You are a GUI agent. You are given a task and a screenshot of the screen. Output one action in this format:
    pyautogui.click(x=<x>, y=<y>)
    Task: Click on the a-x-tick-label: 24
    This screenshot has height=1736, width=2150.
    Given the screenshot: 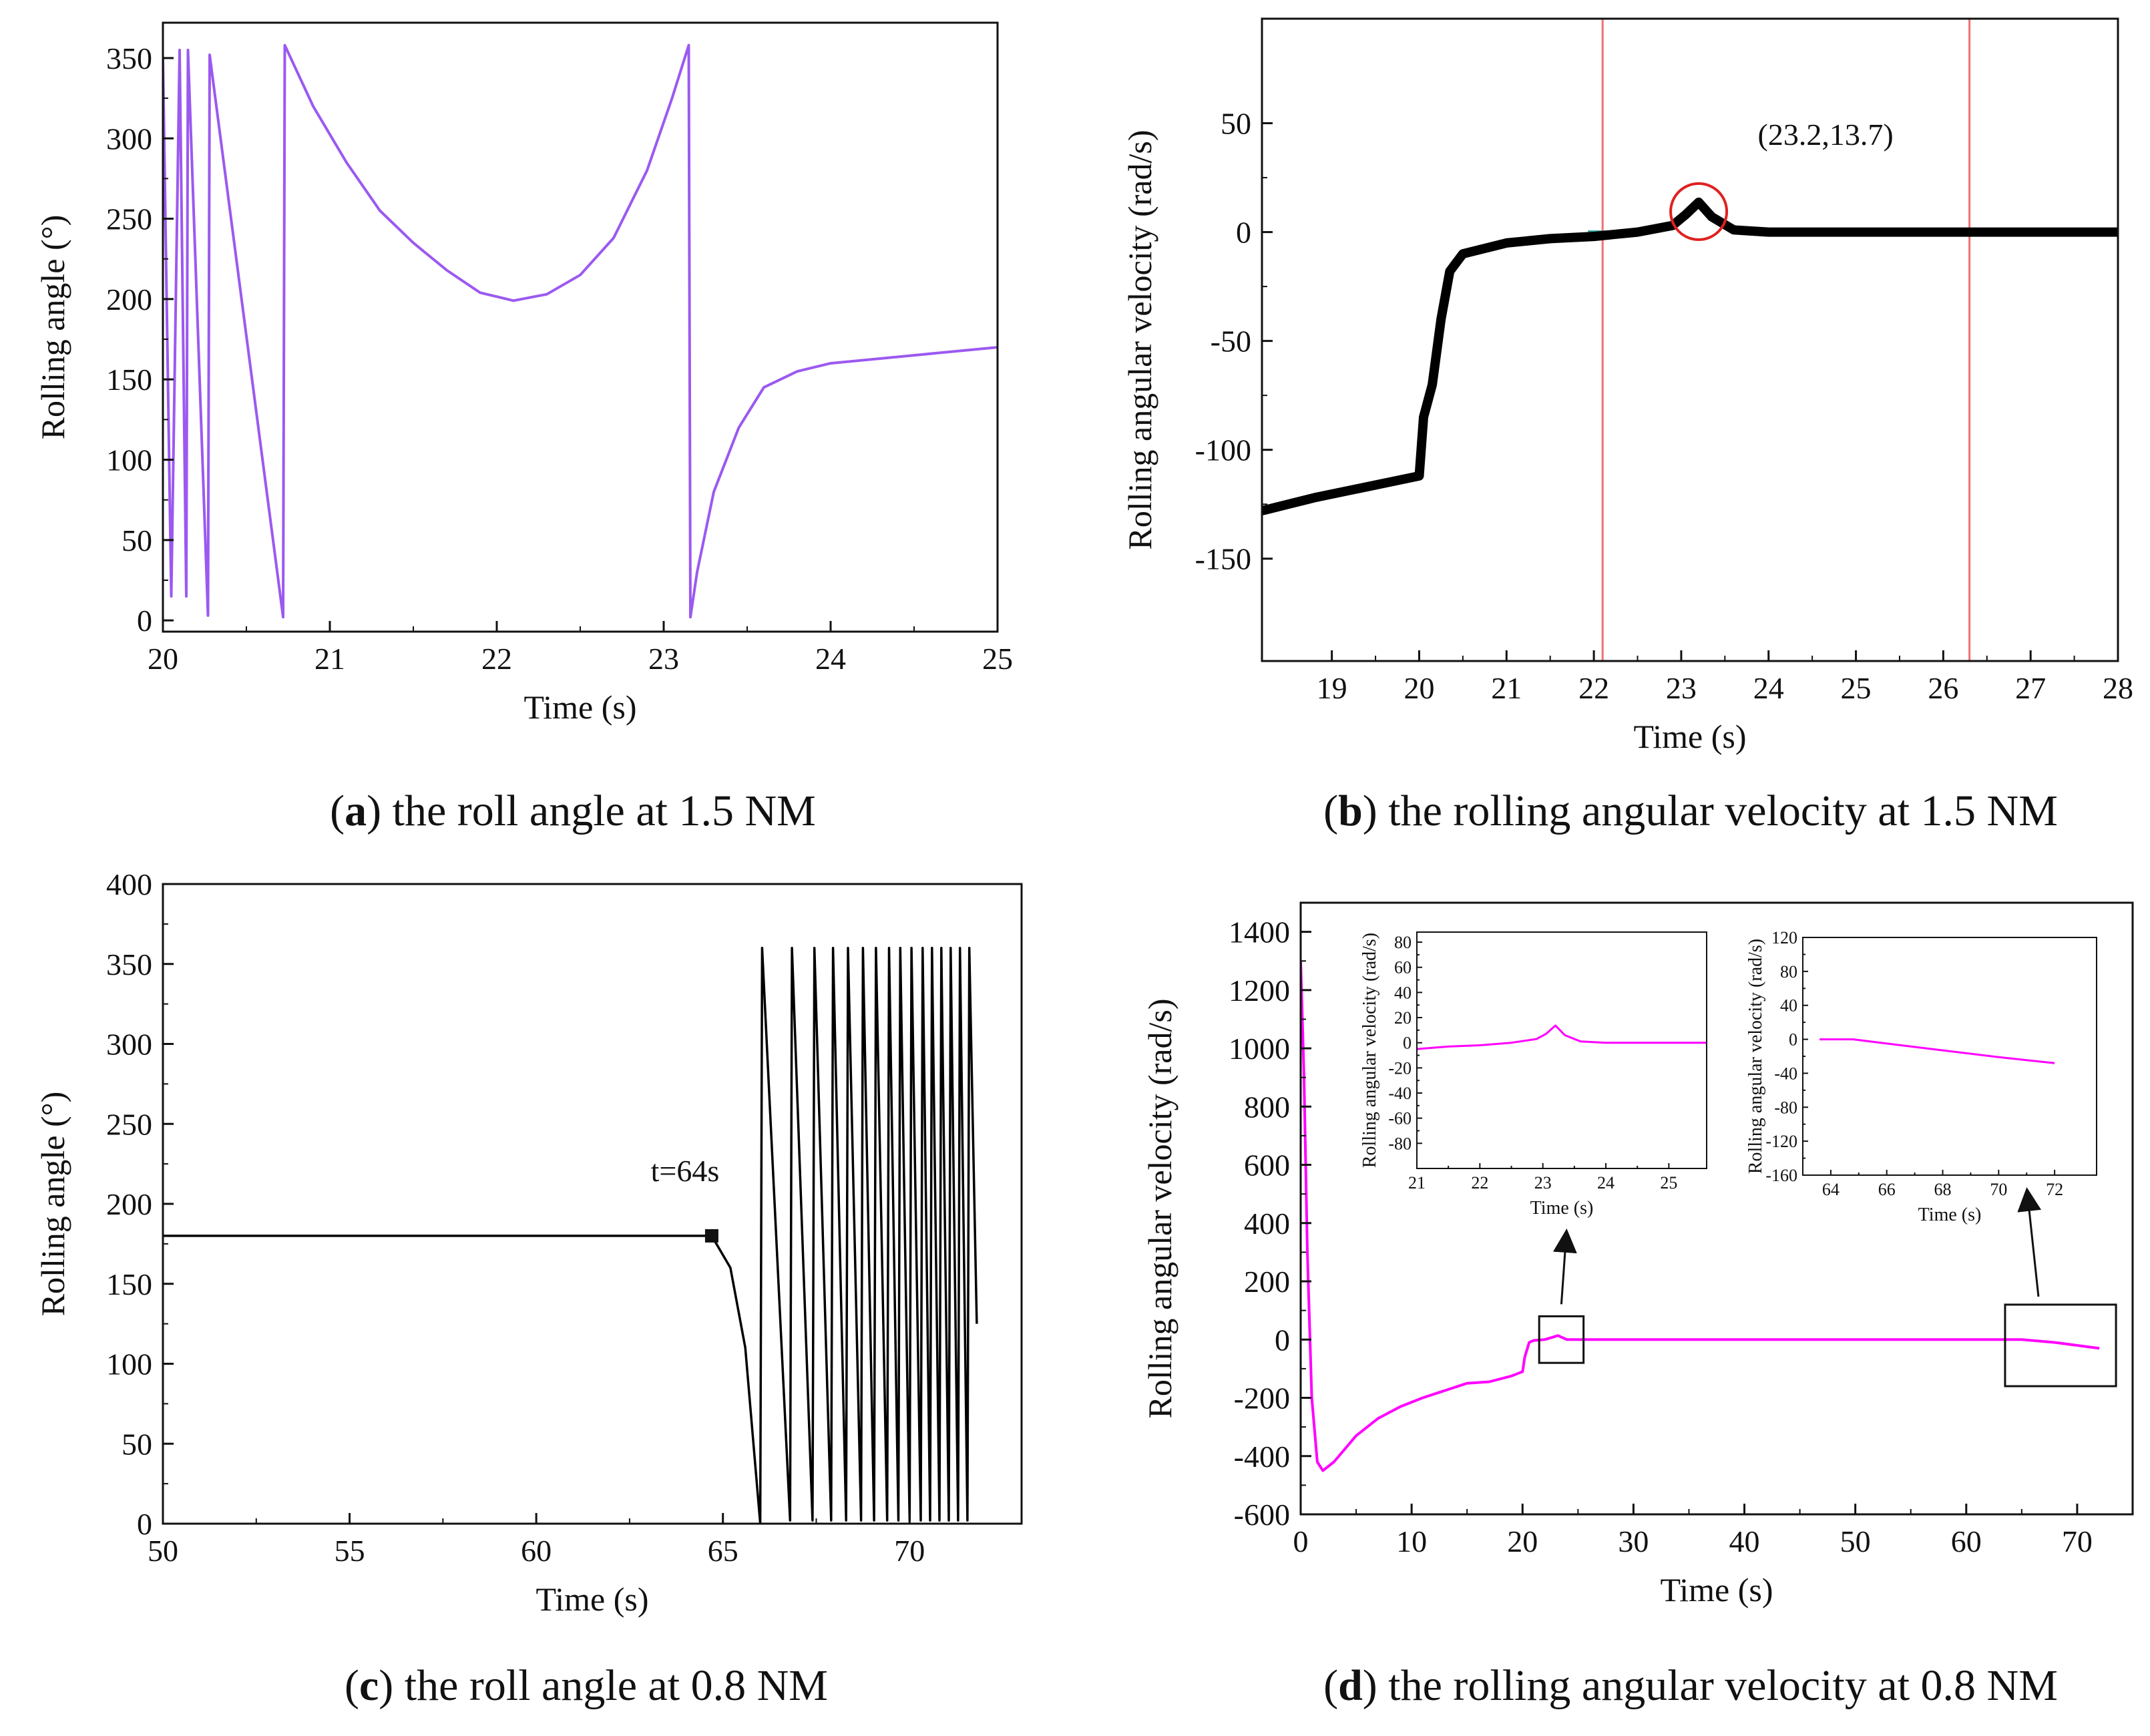 What is the action you would take?
    pyautogui.click(x=830, y=659)
    